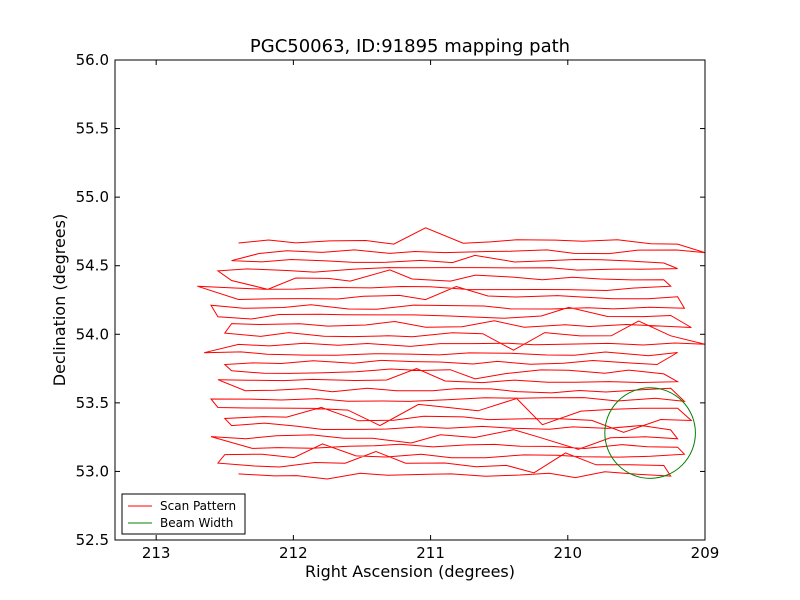 The image size is (800, 600). Describe the element at coordinates (430, 553) in the screenshot. I see `x-tick-label: 211` at that location.